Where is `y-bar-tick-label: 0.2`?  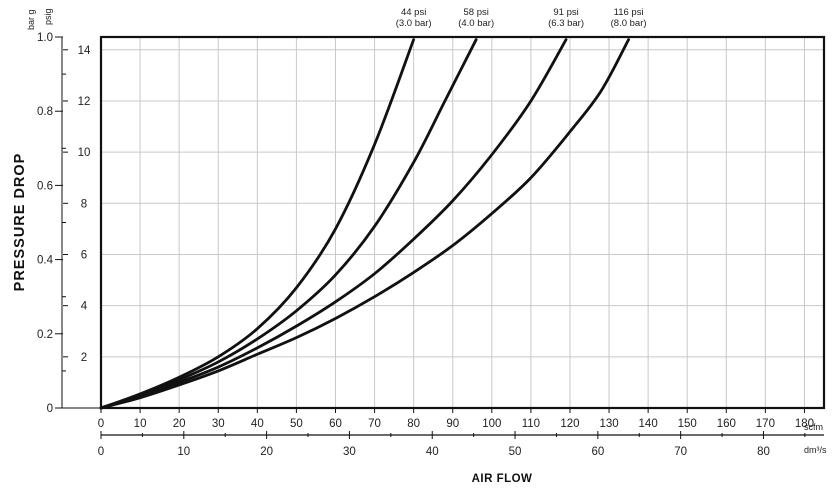 y-bar-tick-label: 0.2 is located at coordinates (45, 335).